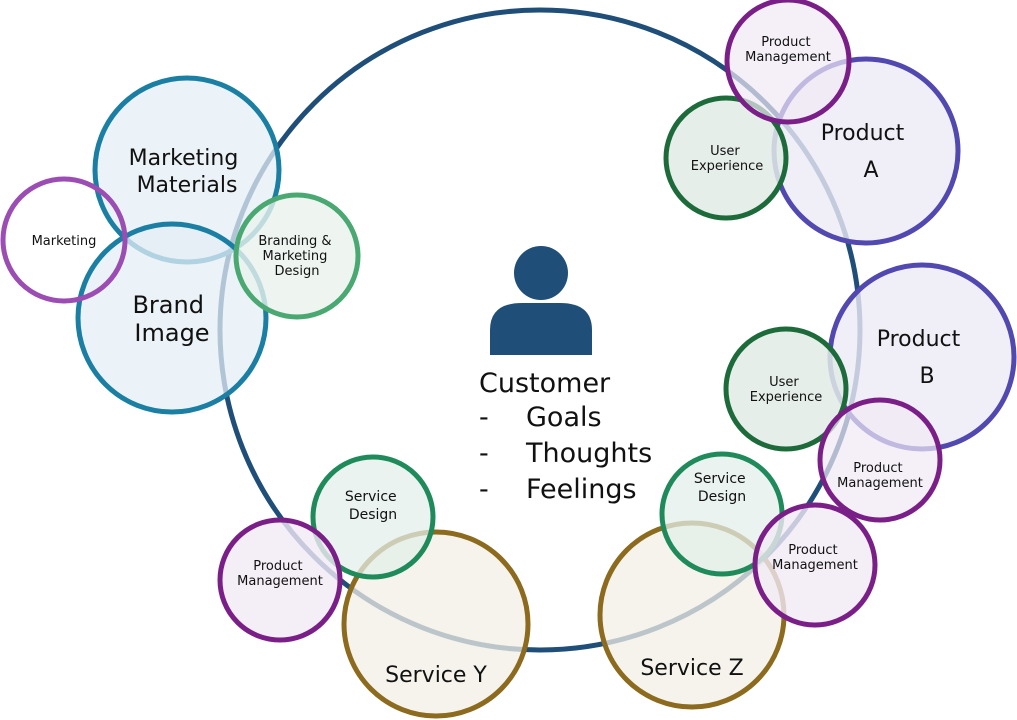 The height and width of the screenshot is (720, 1017). I want to click on product-b-ux-circle, so click(786, 389).